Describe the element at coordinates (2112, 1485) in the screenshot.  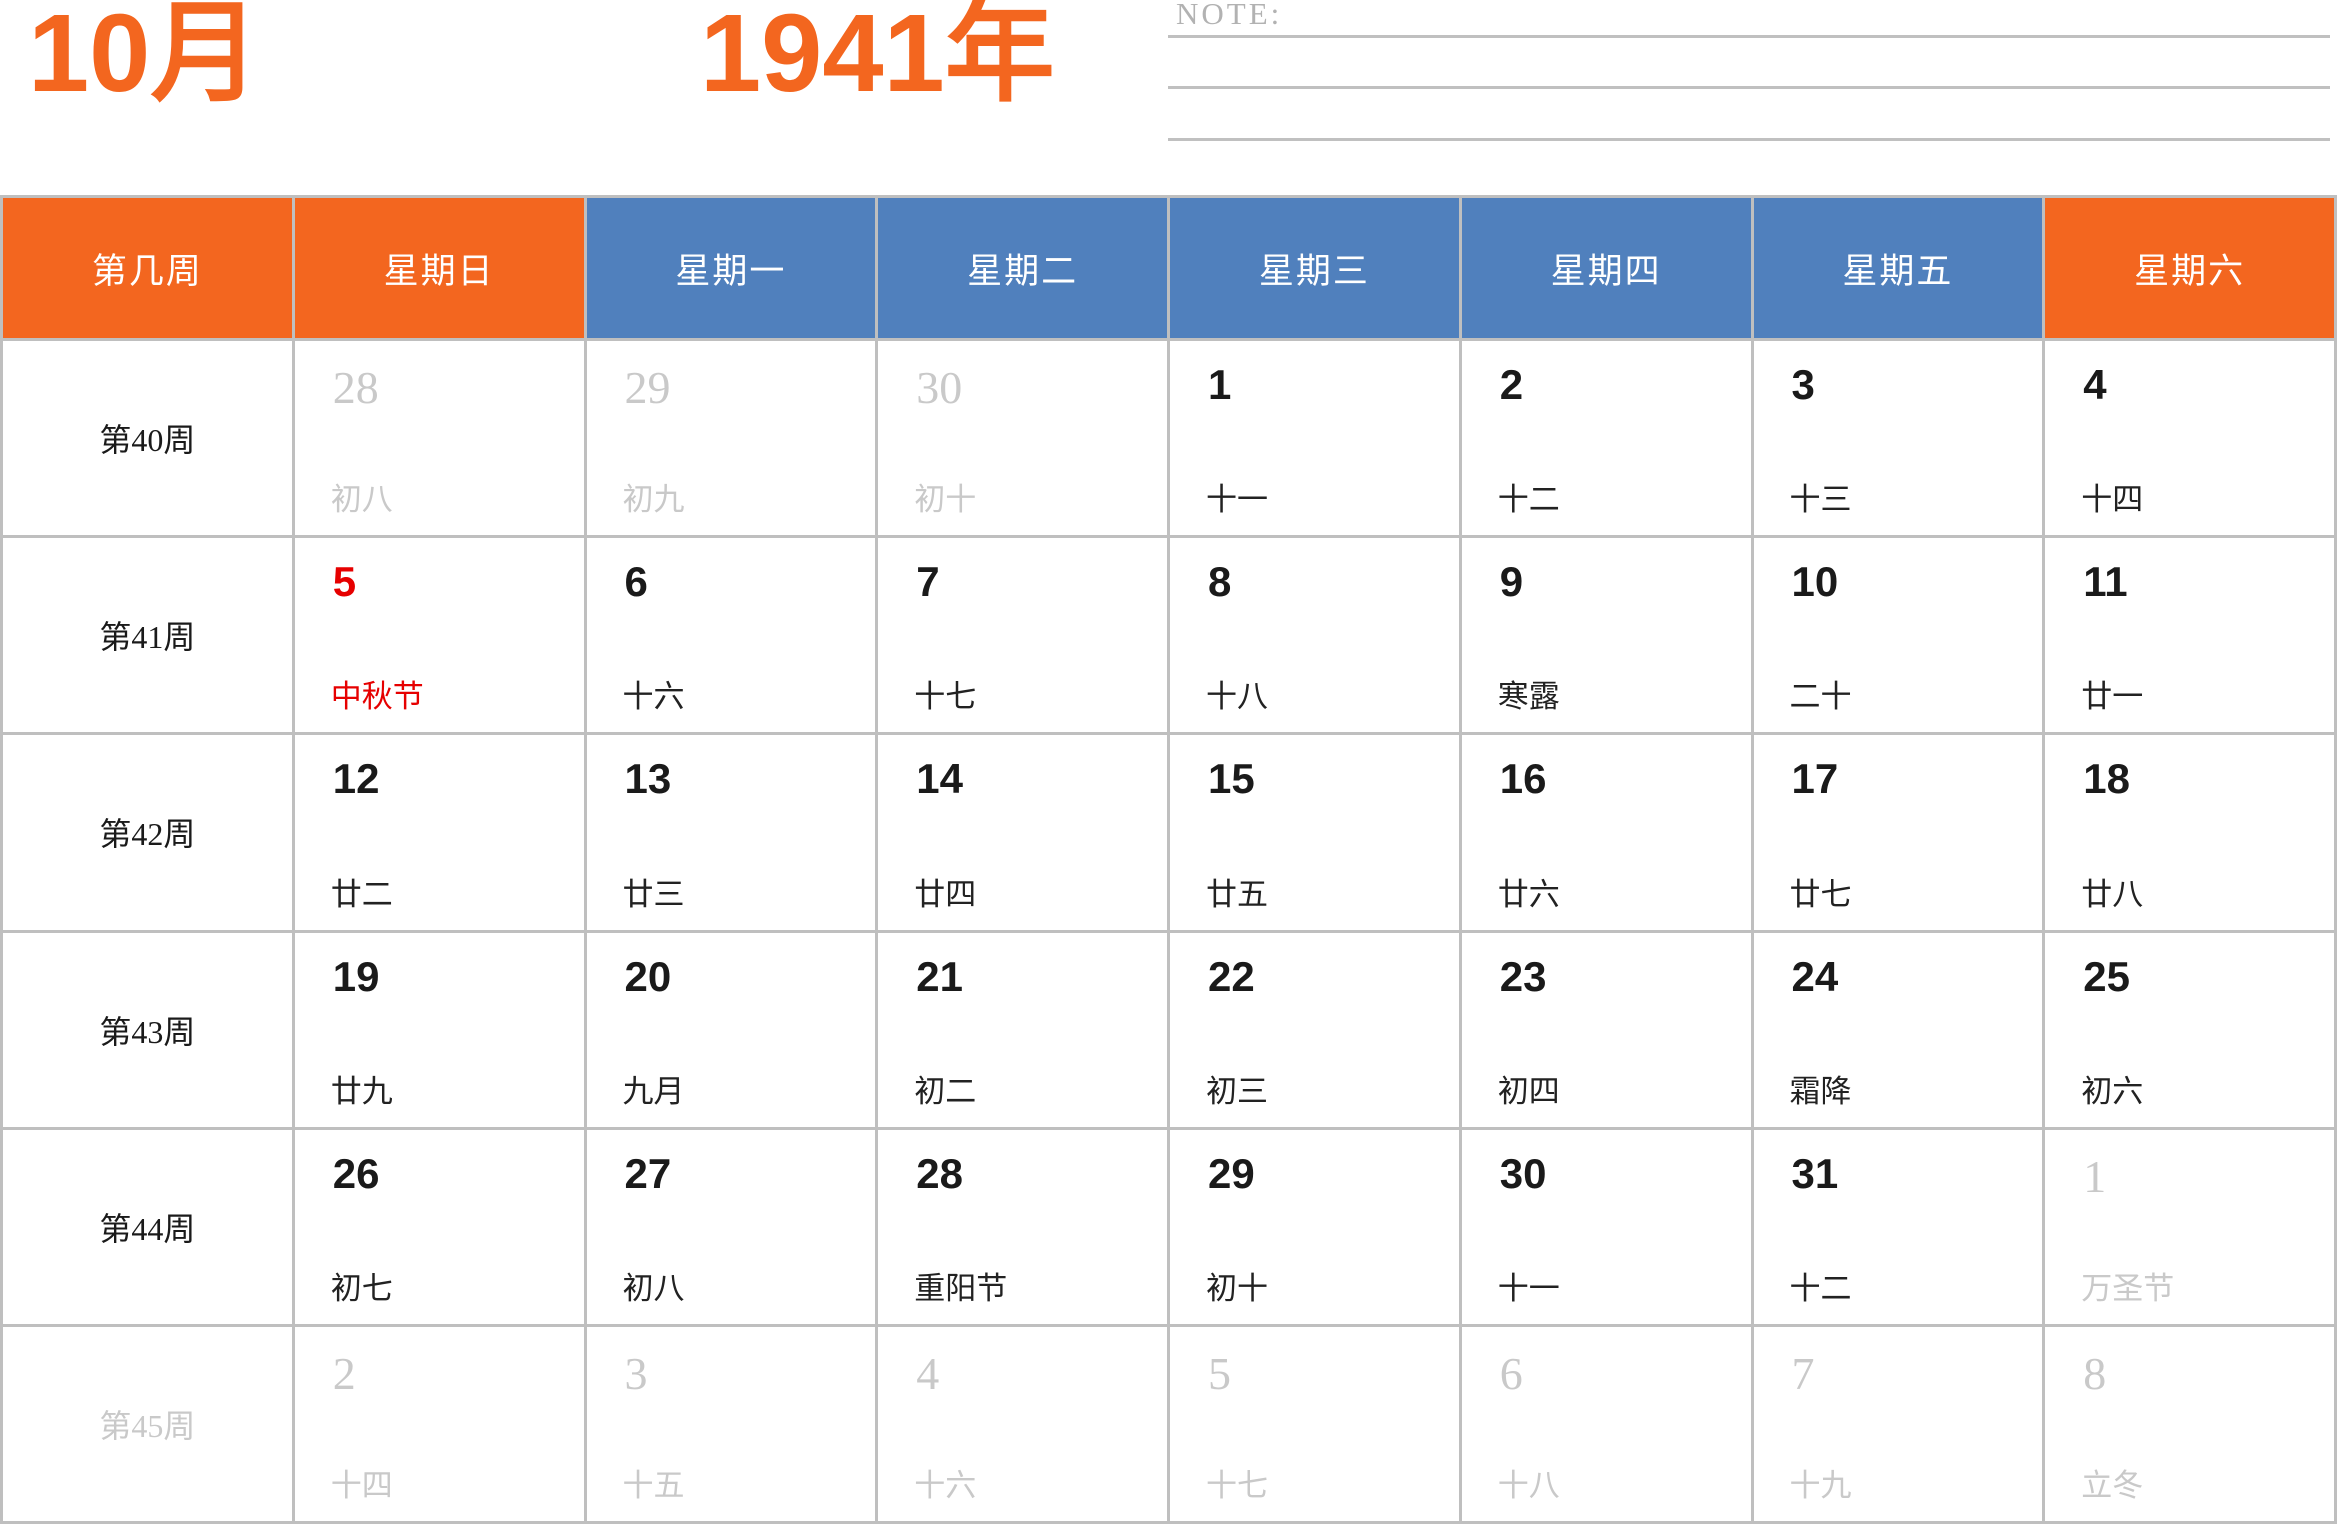
I see `lunar-label: 立冬` at that location.